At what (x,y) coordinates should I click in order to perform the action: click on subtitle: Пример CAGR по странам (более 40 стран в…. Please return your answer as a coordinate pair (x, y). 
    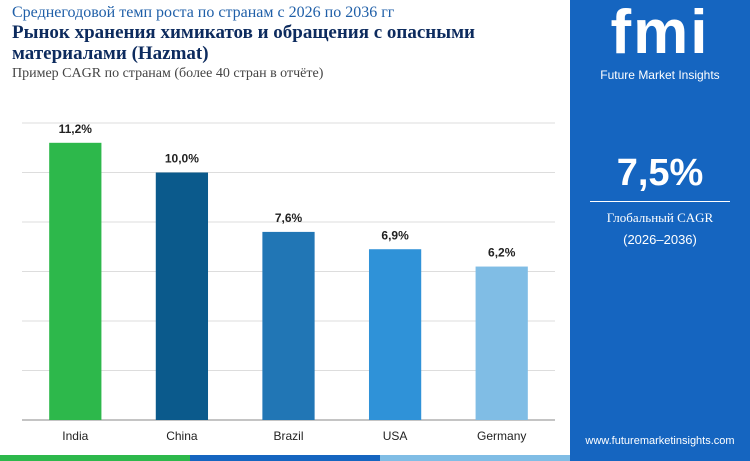
    Looking at the image, I should click on (168, 73).